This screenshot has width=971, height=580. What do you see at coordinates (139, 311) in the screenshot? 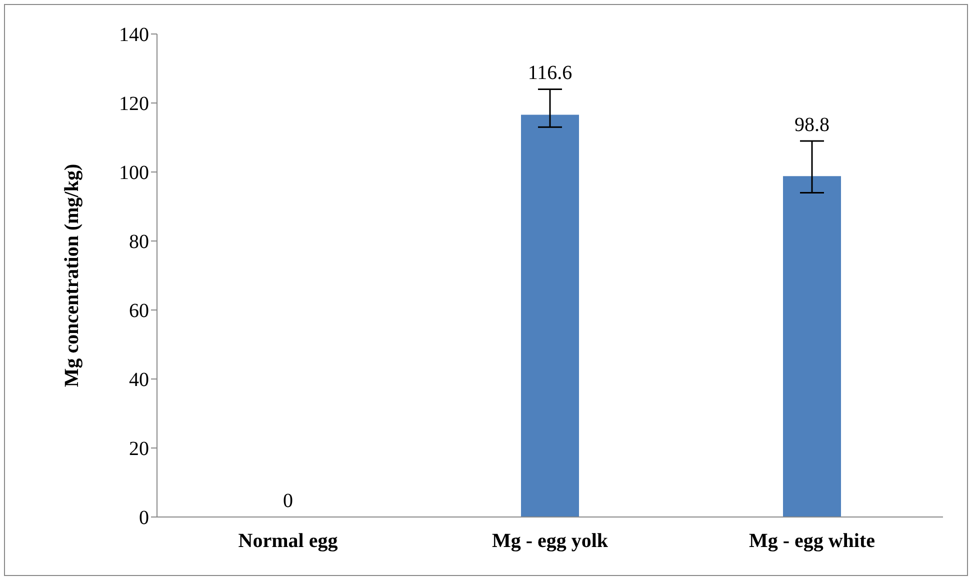
I see `y-tick-label: 60` at bounding box center [139, 311].